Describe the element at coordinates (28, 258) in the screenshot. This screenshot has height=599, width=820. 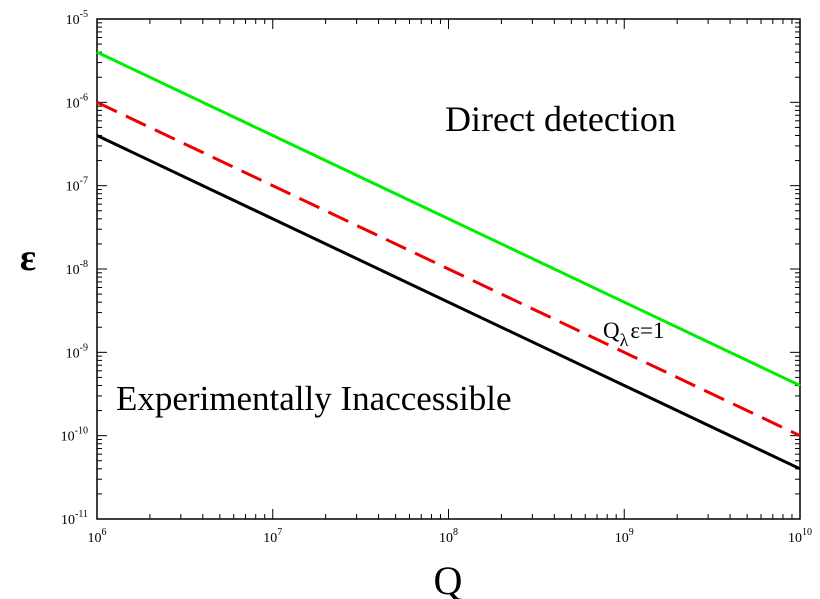
I see `y-axis-label: ε` at that location.